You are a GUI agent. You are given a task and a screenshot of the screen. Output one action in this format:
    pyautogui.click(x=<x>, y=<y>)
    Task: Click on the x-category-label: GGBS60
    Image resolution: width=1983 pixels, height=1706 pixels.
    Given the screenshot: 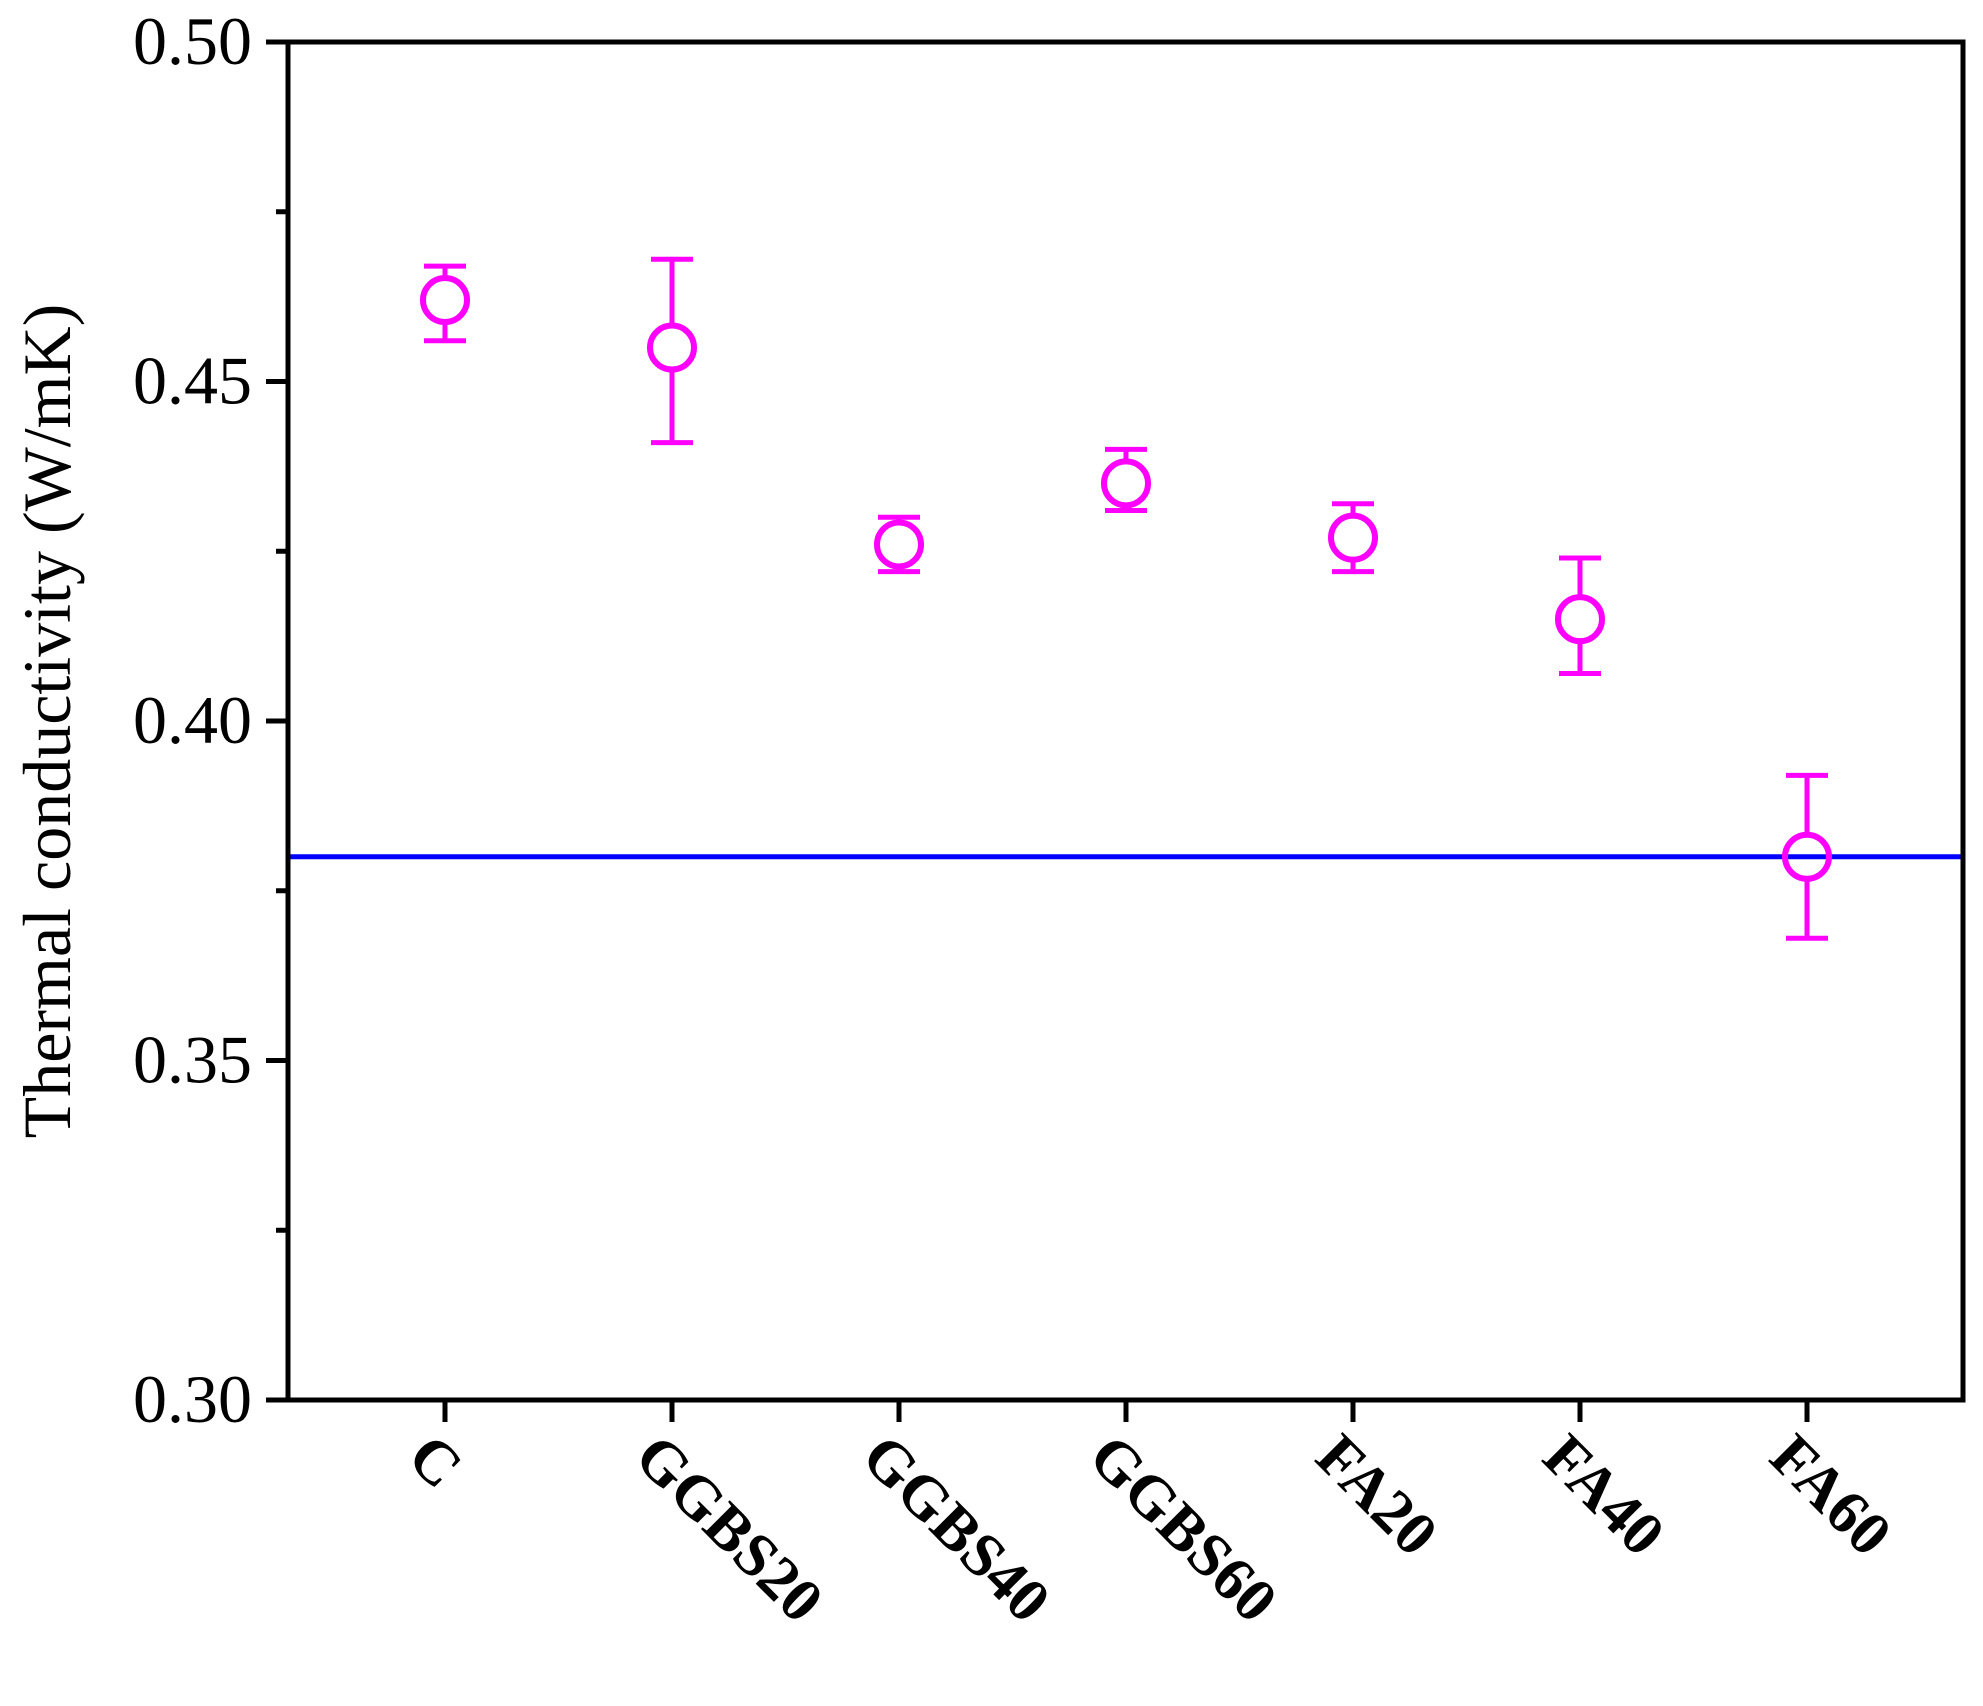 What is the action you would take?
    pyautogui.click(x=1183, y=1529)
    